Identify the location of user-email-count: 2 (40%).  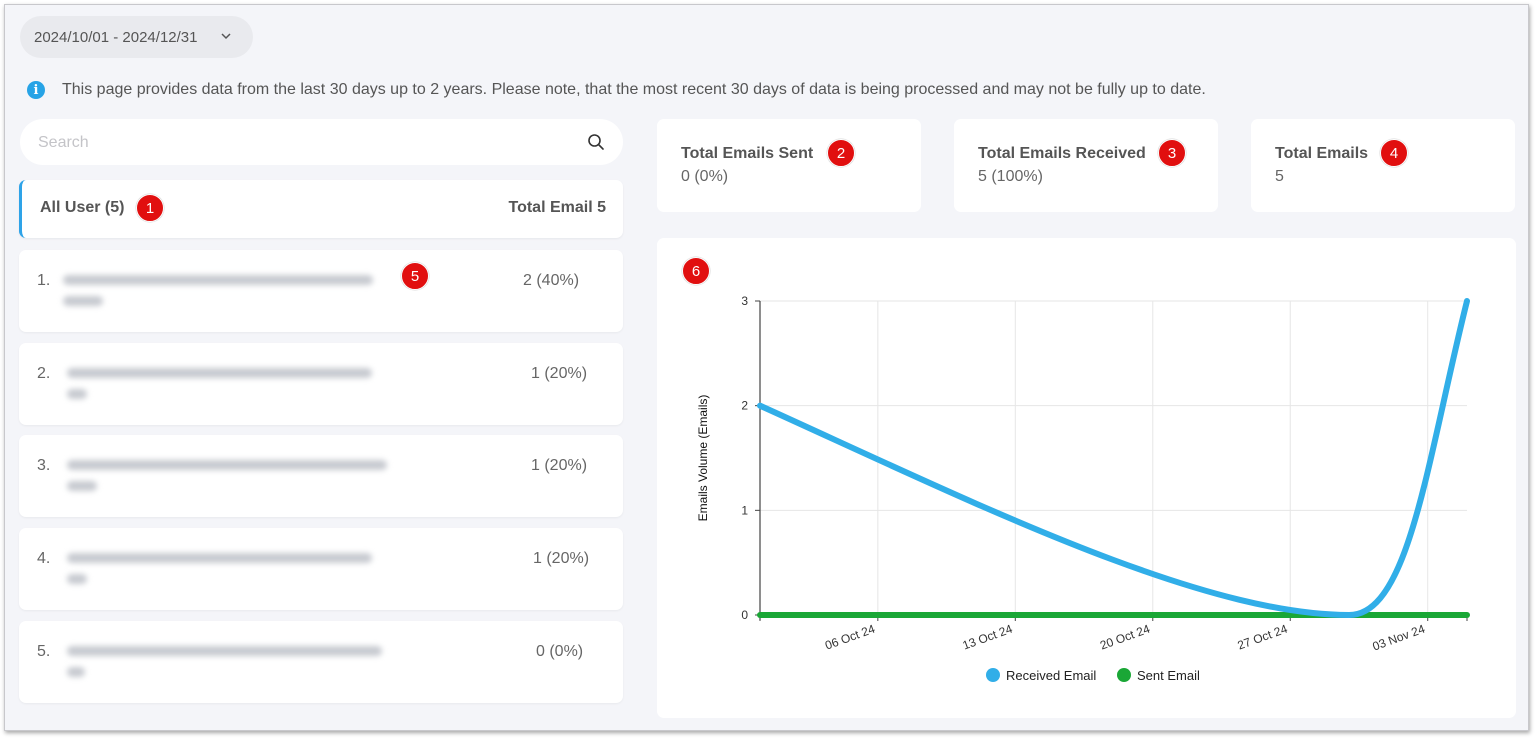
(551, 280).